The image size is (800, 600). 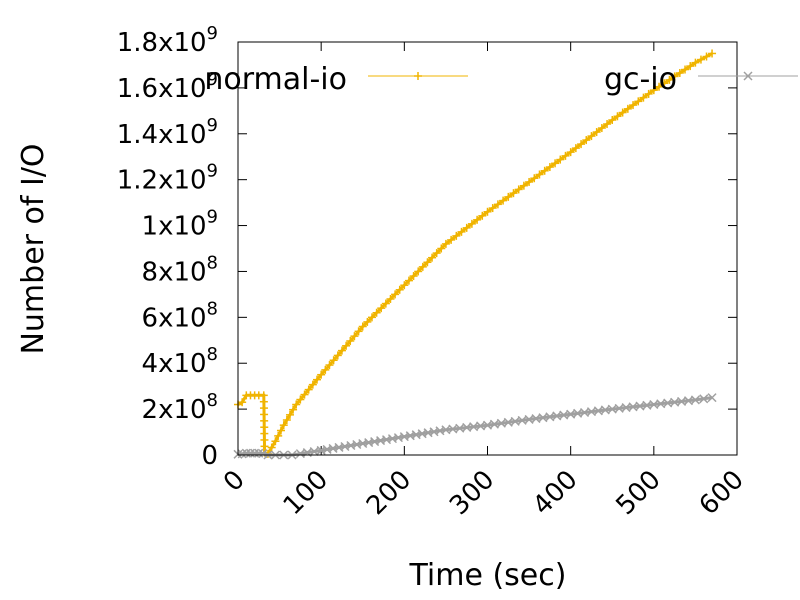 I want to click on x-axis-tick-labels: 0 100 200 300 400 500 600, so click(x=484, y=493).